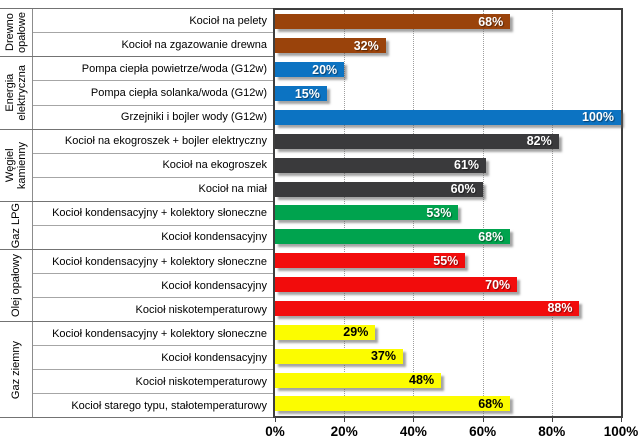  What do you see at coordinates (275, 431) in the screenshot?
I see `x-tick-label: 0%` at bounding box center [275, 431].